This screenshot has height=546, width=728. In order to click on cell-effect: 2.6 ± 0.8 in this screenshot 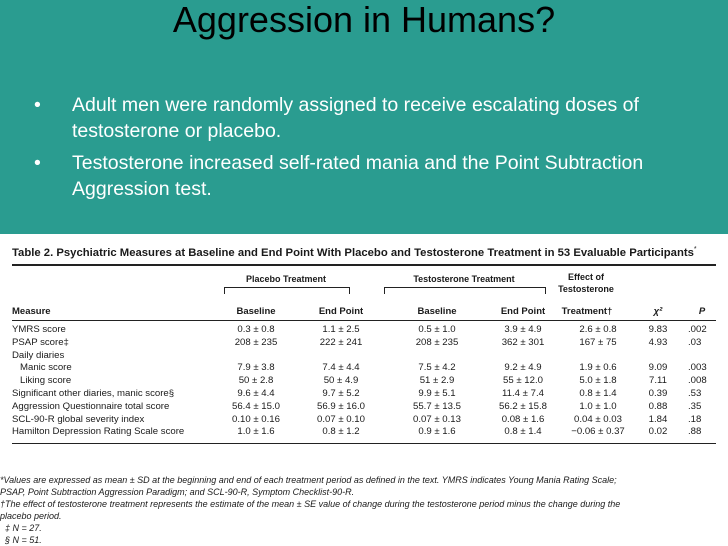, I will do `click(598, 329)`.